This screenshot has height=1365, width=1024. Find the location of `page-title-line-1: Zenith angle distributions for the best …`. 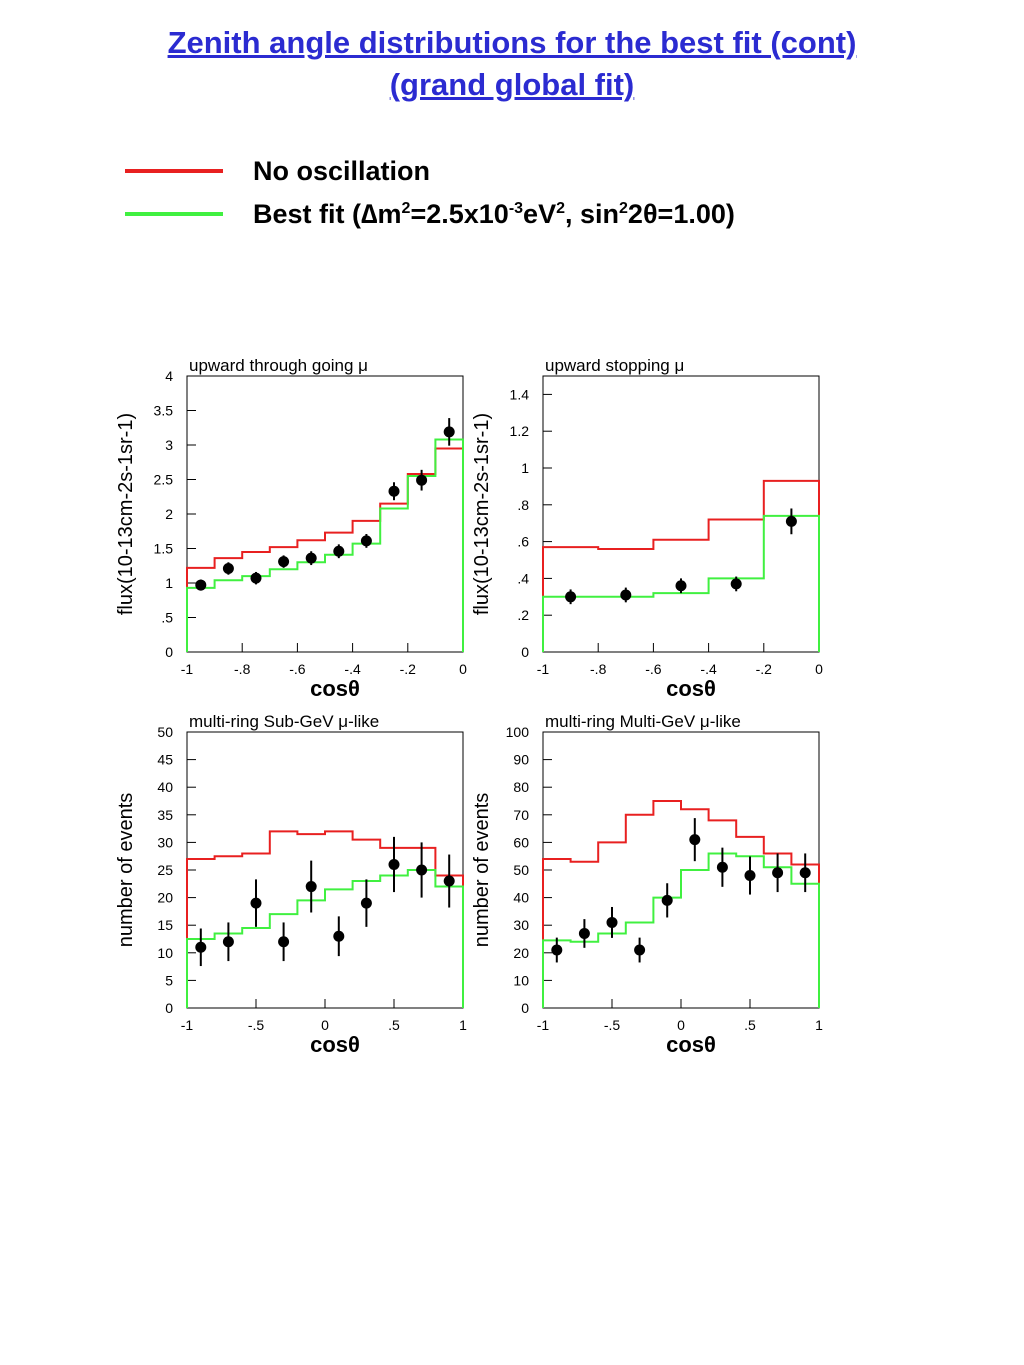

page-title-line-1: Zenith angle distributions for the best … is located at coordinates (512, 42).